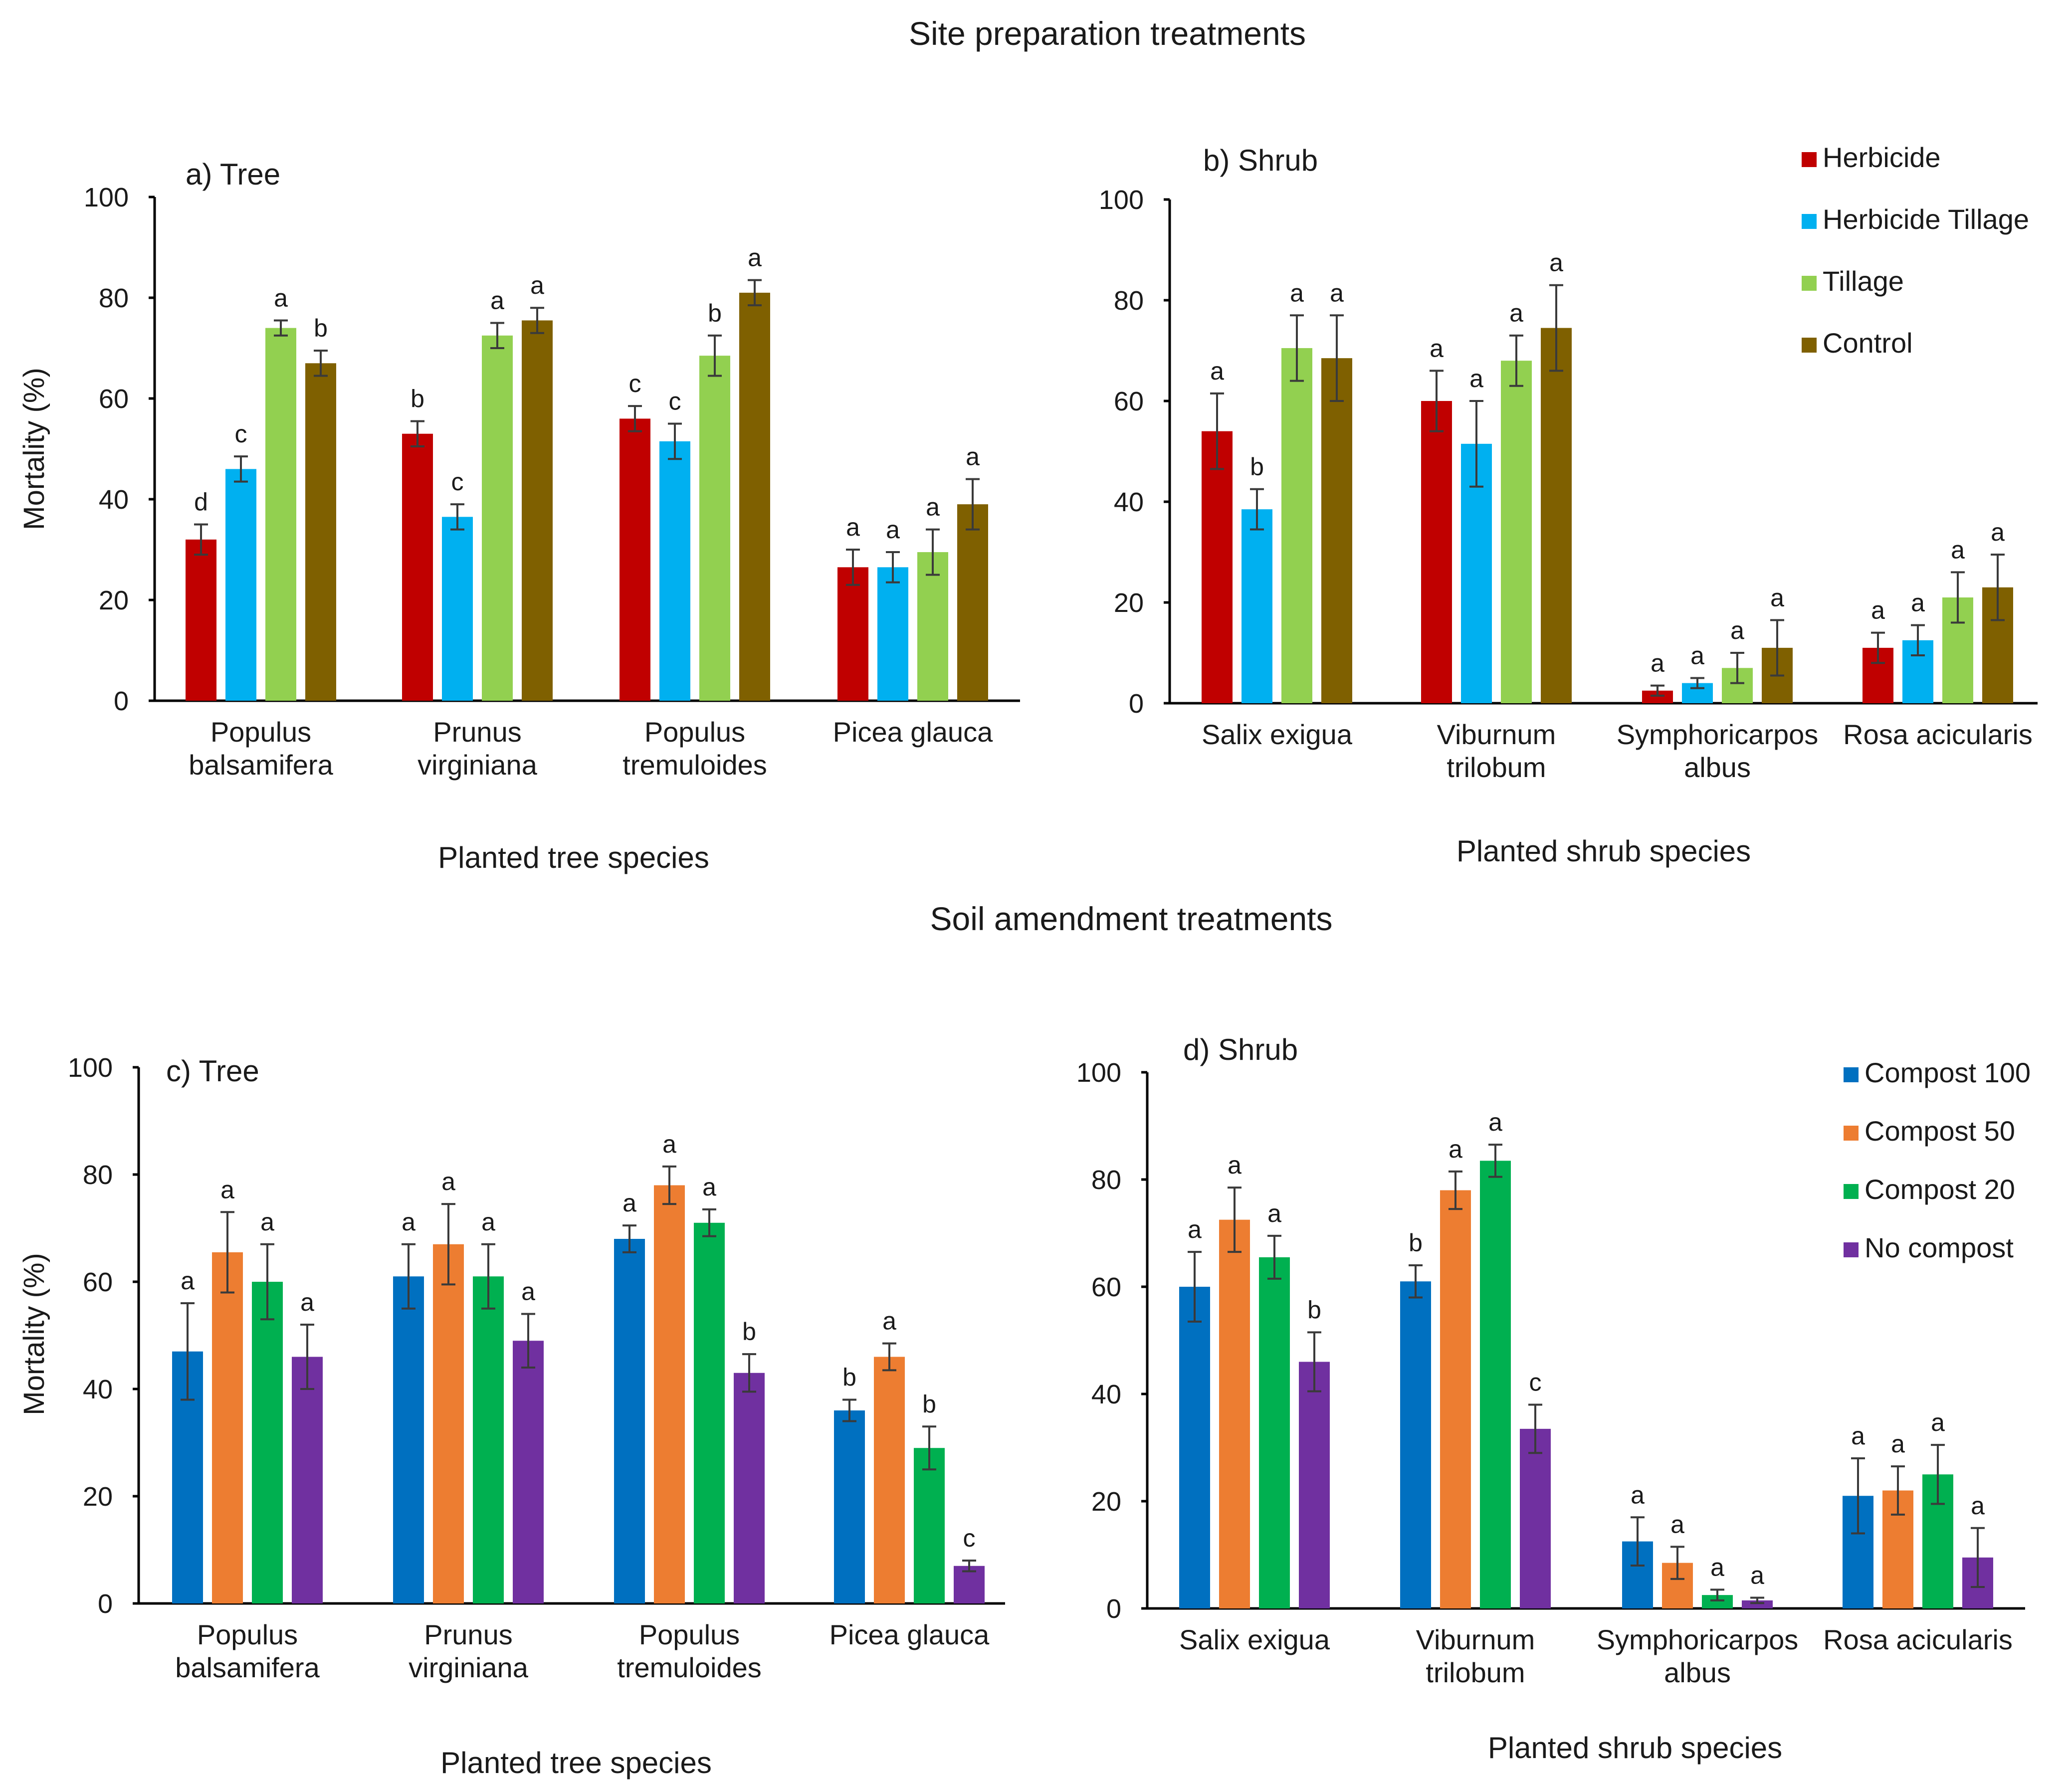 The image size is (2072, 1781). I want to click on legend-label: Herbicide Tillage, so click(1926, 219).